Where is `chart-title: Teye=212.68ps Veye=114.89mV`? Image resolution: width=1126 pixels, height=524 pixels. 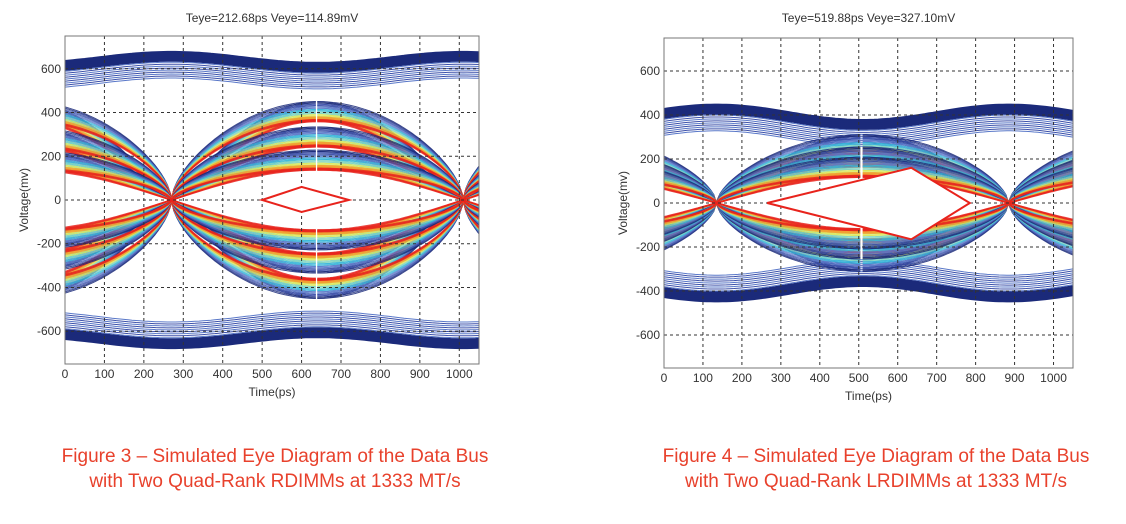 chart-title: Teye=212.68ps Veye=114.89mV is located at coordinates (272, 18).